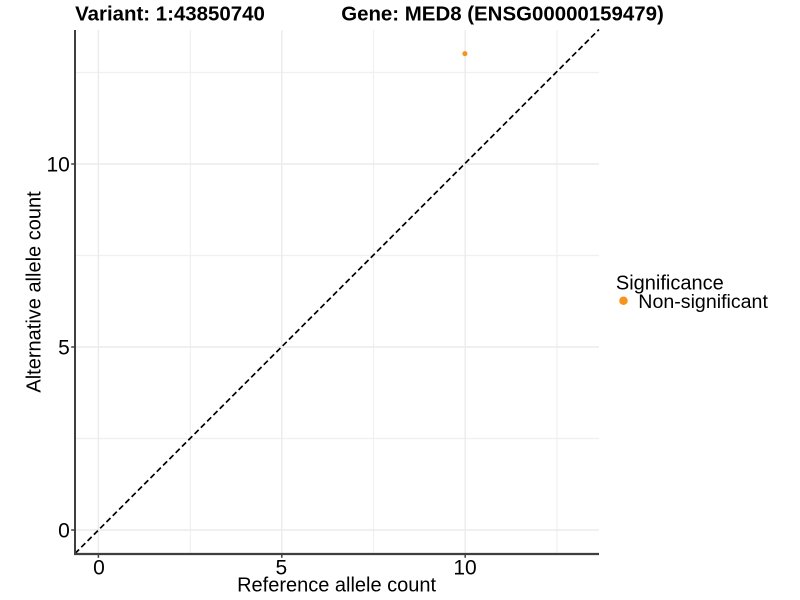 Image resolution: width=800 pixels, height=600 pixels. Describe the element at coordinates (170, 13) in the screenshot. I see `svg-text: Variant: 1:43850740` at that location.